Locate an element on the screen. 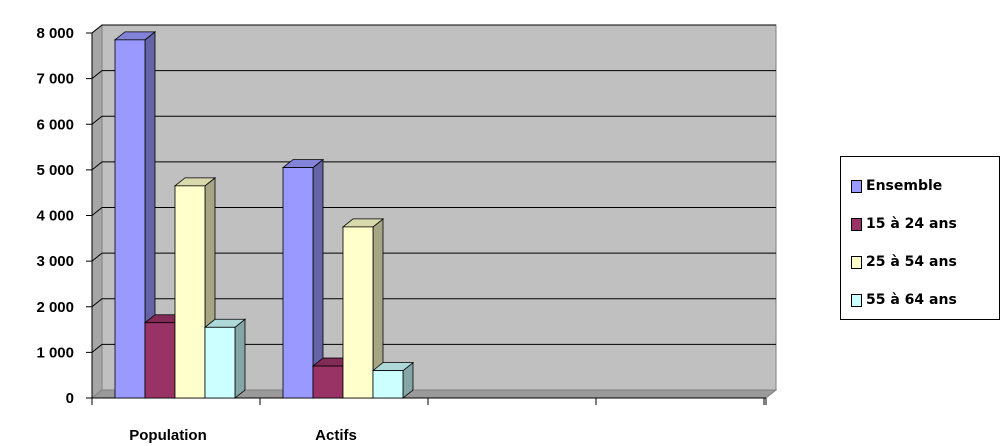 The width and height of the screenshot is (1003, 446). legend-swatch-ensemble is located at coordinates (856, 186).